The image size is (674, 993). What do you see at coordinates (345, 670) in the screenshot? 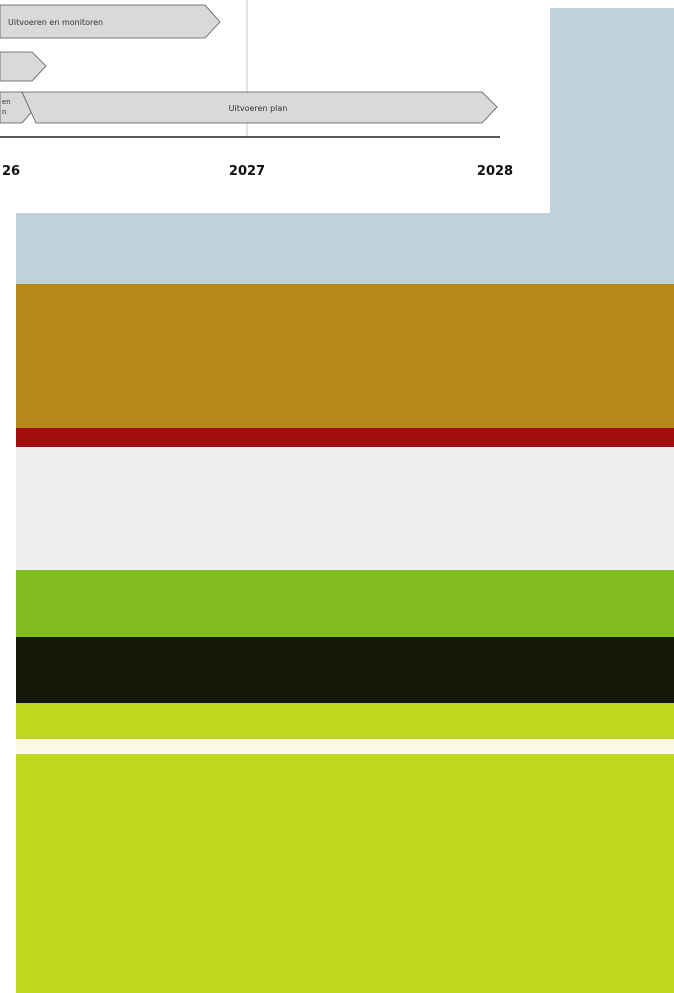
I see `black-band` at bounding box center [345, 670].